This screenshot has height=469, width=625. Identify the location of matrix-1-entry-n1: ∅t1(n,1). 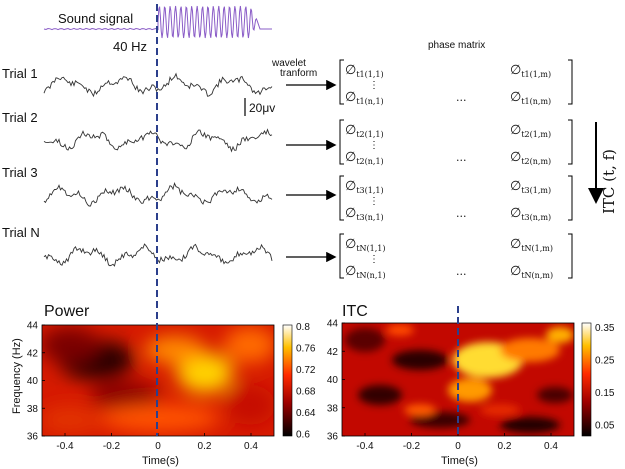
(364, 98).